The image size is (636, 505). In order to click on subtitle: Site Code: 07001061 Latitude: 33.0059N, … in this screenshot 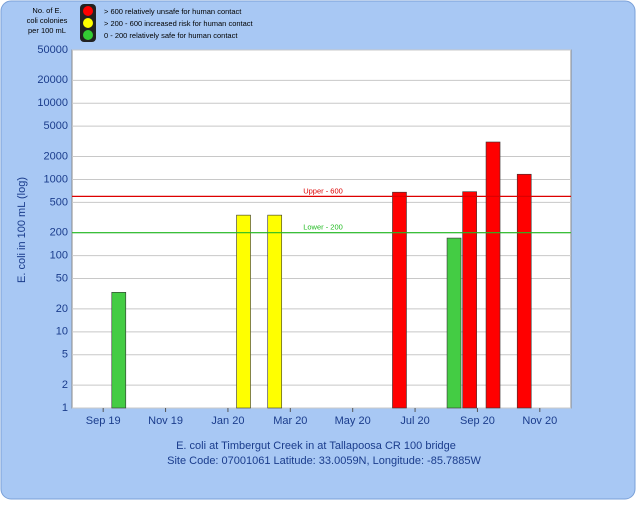, I will do `click(324, 461)`.